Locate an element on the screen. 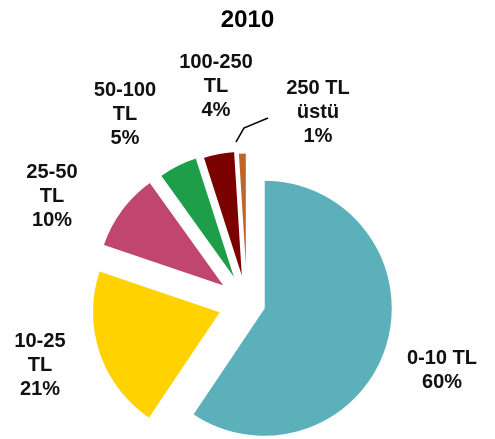  category-label: 10-25 TL is located at coordinates (40, 353).